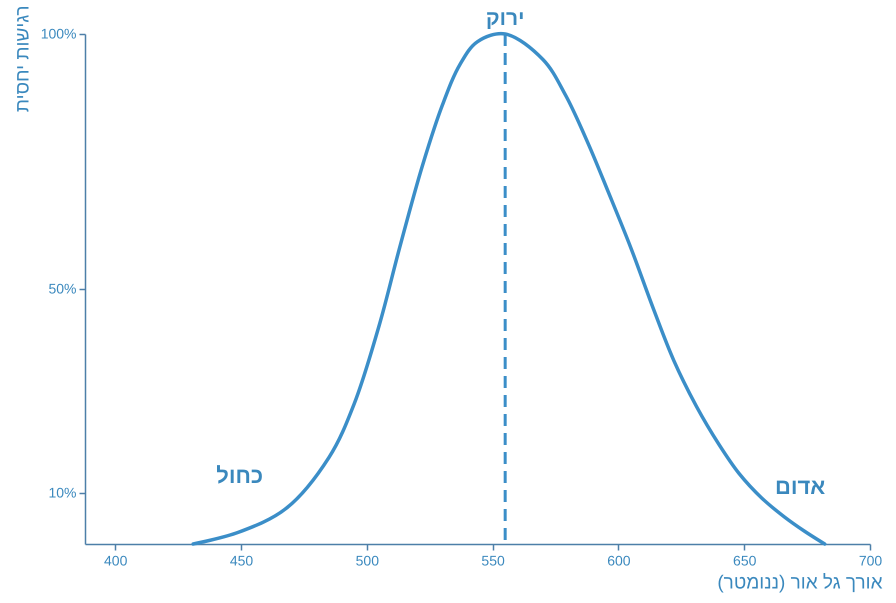 The width and height of the screenshot is (896, 603). I want to click on y-tick-label: 10%, so click(62, 492).